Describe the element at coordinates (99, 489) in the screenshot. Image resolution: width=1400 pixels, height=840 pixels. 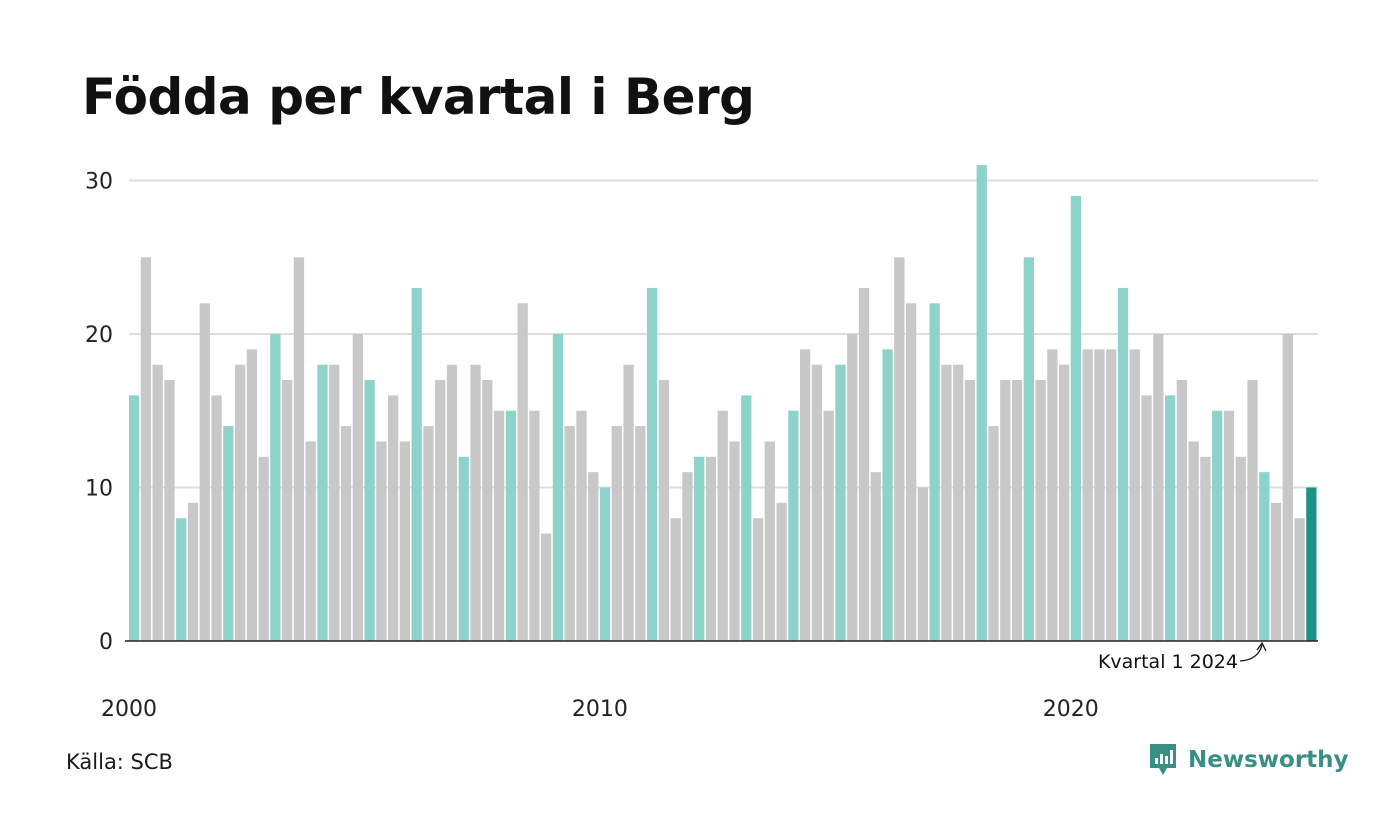
I see `y-tick-label: 10` at that location.